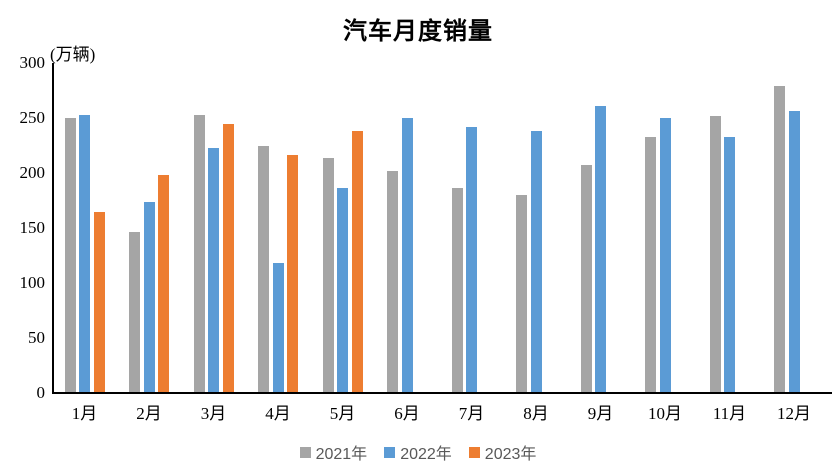  Describe the element at coordinates (32, 62) in the screenshot. I see `y-tick-300: 300` at that location.